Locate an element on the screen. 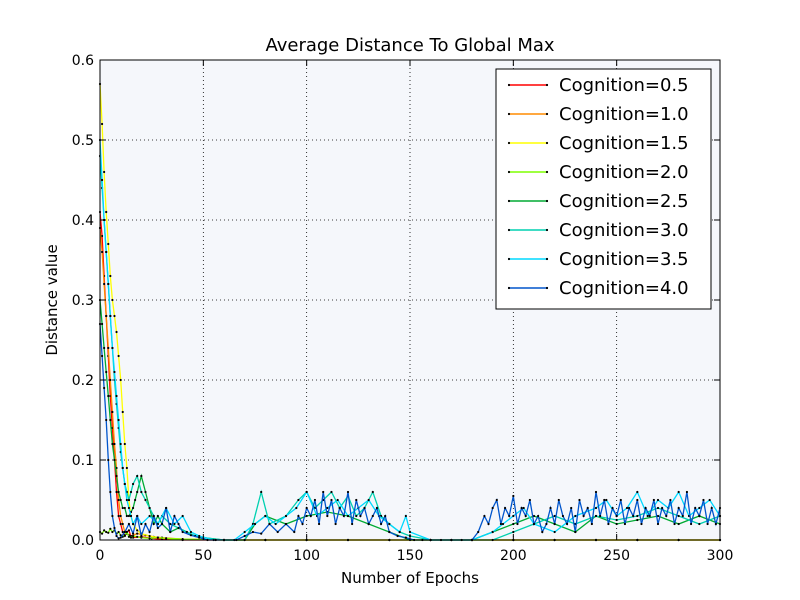 The image size is (800, 600). x-tick-label: 250 is located at coordinates (616, 556).